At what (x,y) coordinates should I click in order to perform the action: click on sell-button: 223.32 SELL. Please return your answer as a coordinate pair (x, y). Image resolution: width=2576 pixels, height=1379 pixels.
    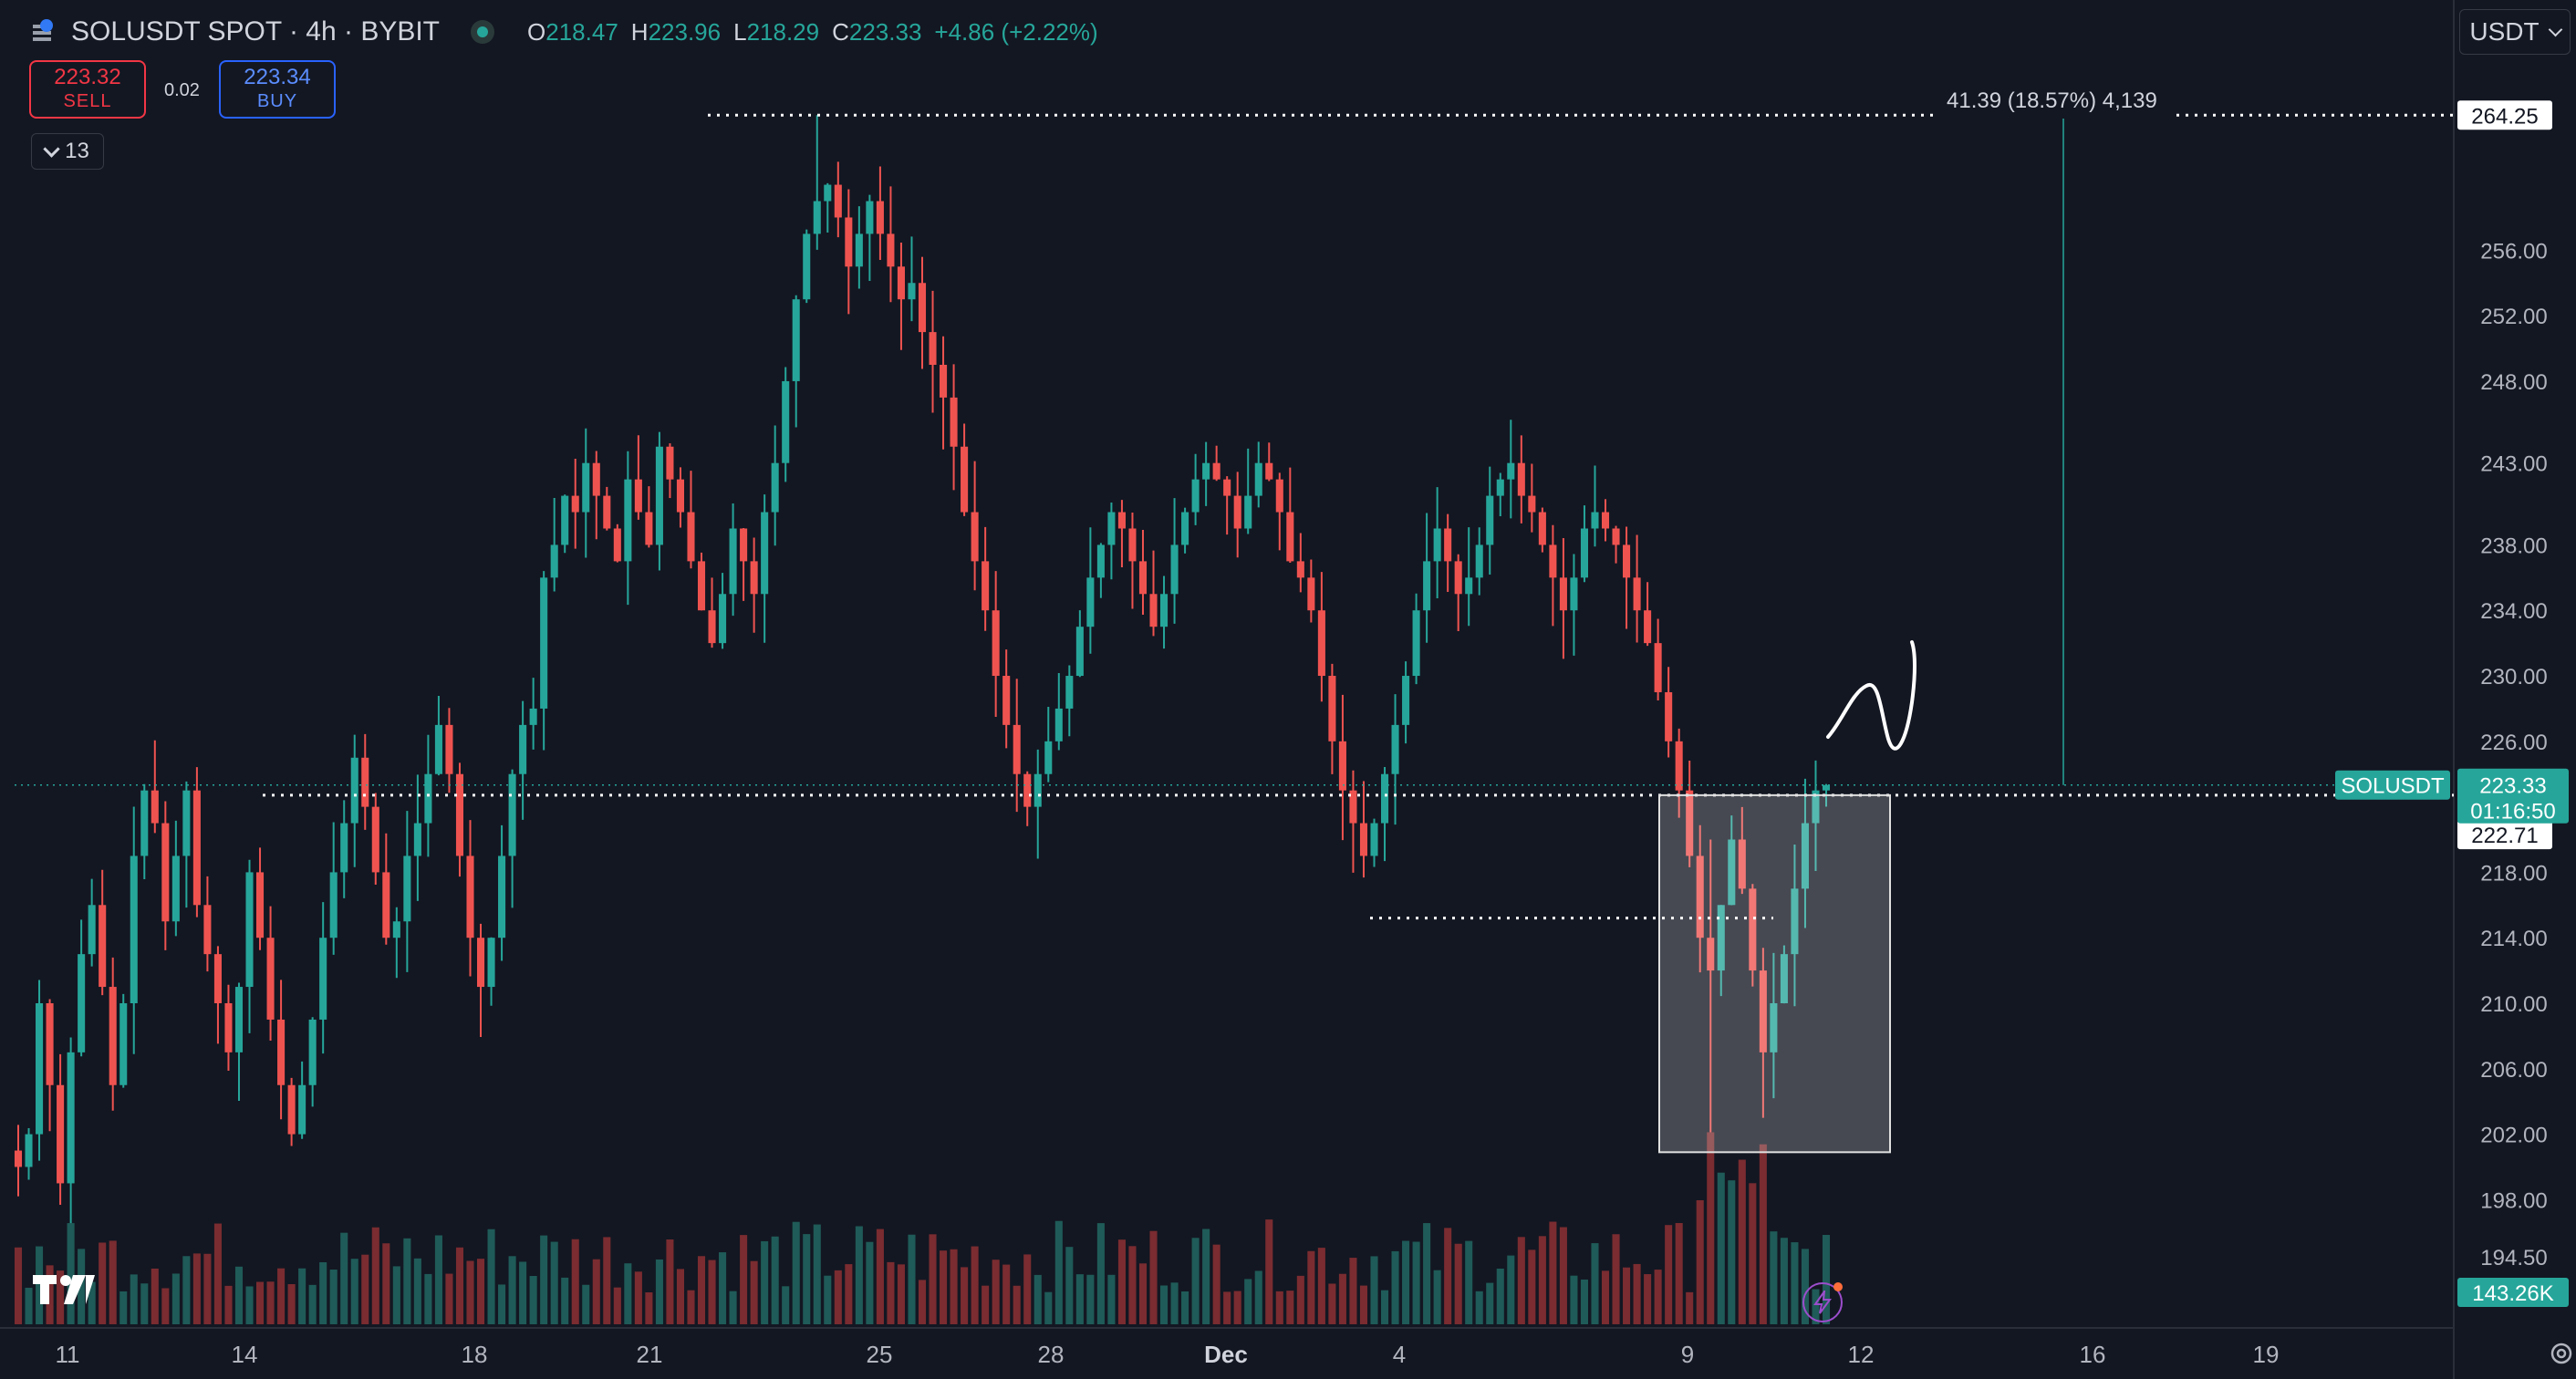
    Looking at the image, I should click on (87, 89).